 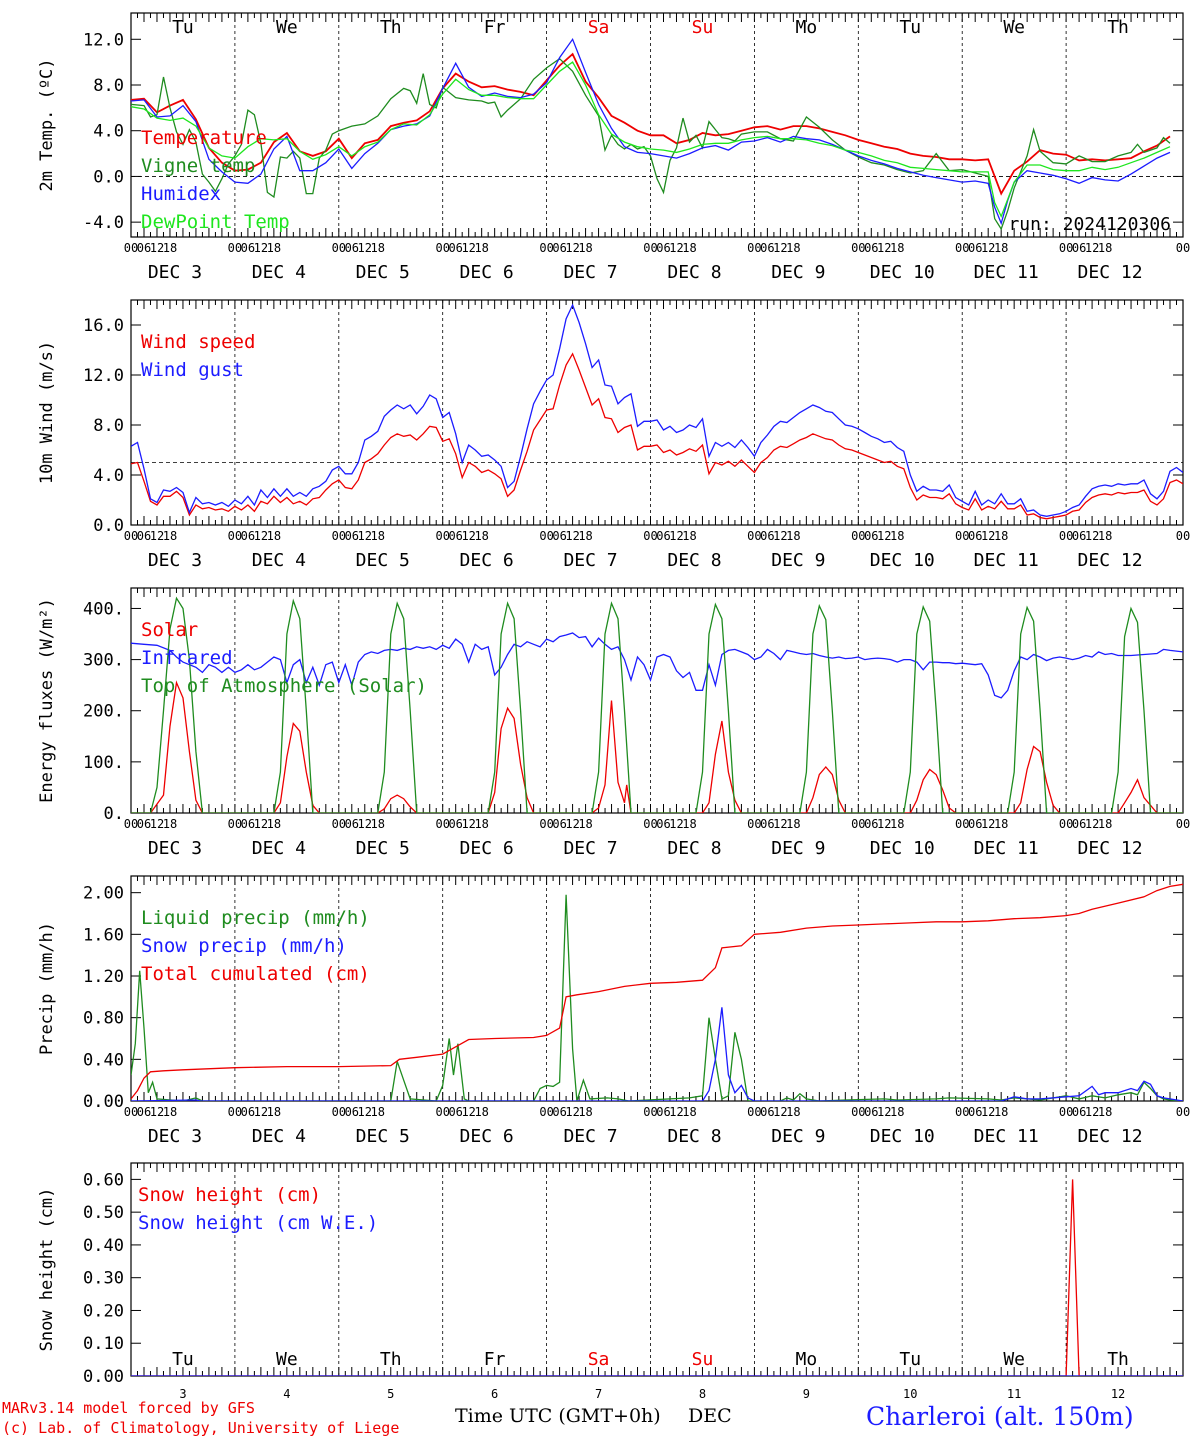 I want to click on y-tick-label: -4.0, so click(x=103, y=223).